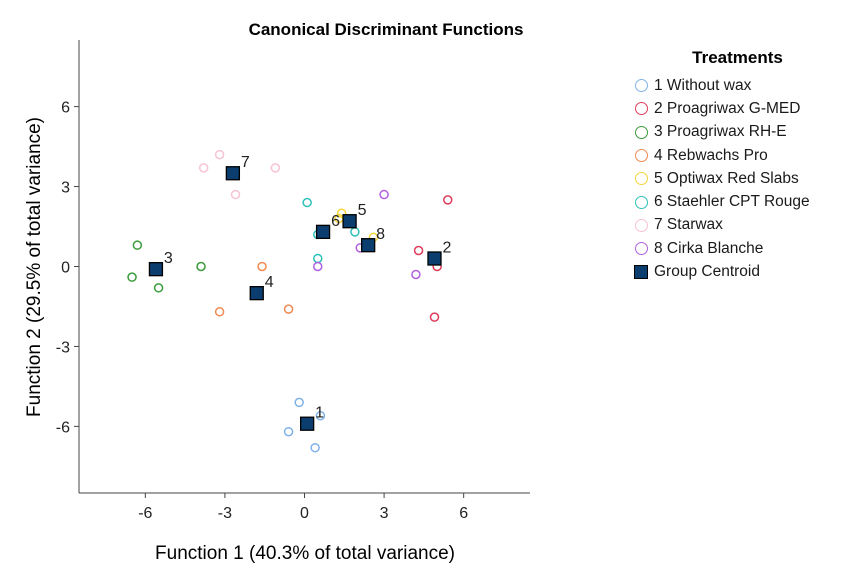  I want to click on centroid-label: 1, so click(319, 413).